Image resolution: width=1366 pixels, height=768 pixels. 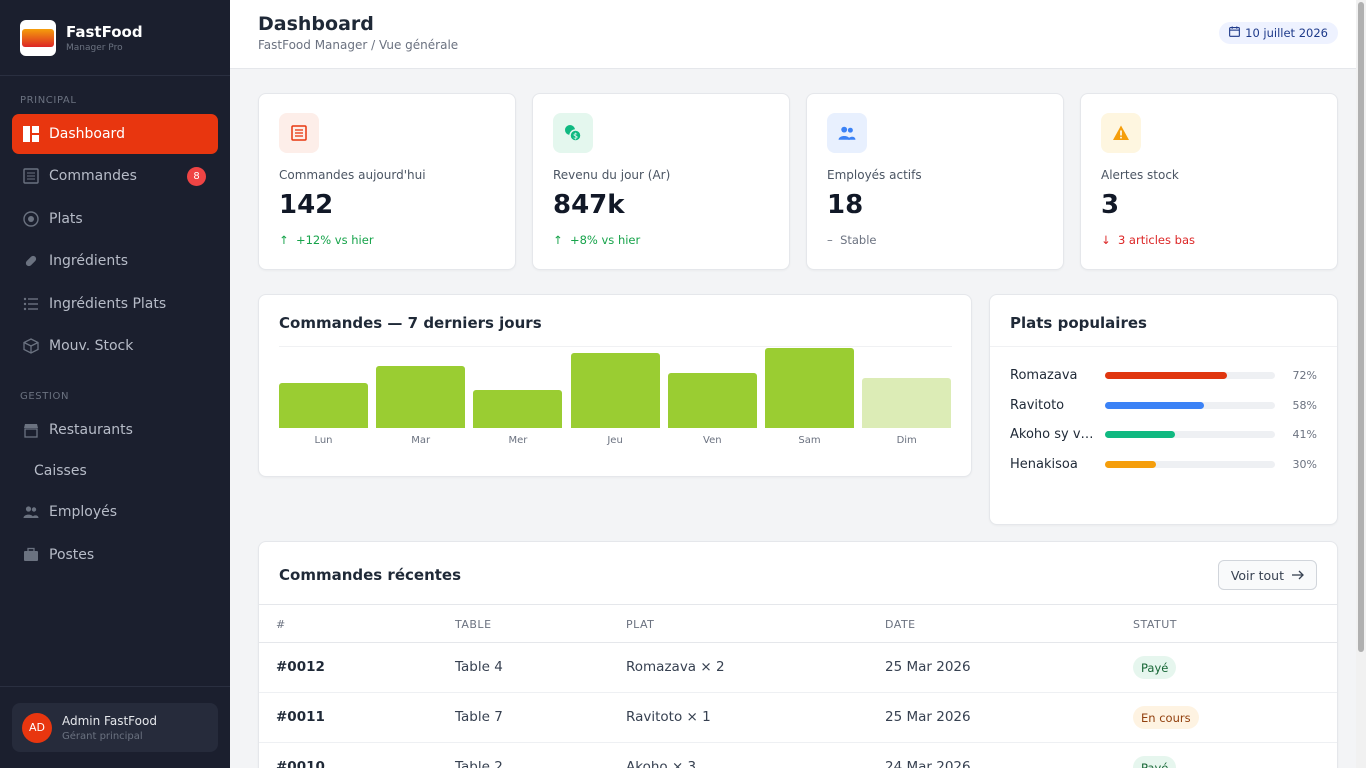 What do you see at coordinates (83, 512) in the screenshot?
I see `sidebar-item-label: Employés` at bounding box center [83, 512].